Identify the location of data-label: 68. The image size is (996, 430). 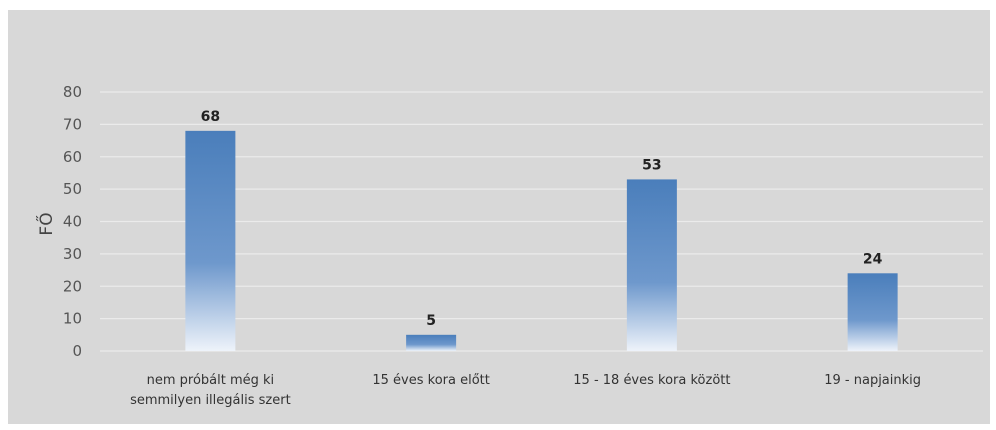
(210, 117).